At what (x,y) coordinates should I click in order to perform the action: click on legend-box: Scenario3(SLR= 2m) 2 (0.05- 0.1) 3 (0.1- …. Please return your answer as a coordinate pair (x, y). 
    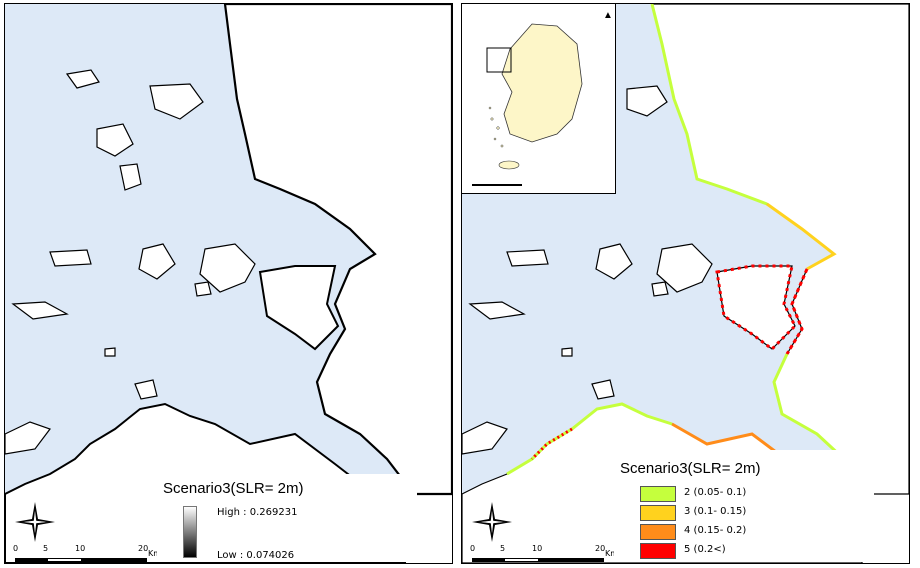
    Looking at the image, I should click on (744, 506).